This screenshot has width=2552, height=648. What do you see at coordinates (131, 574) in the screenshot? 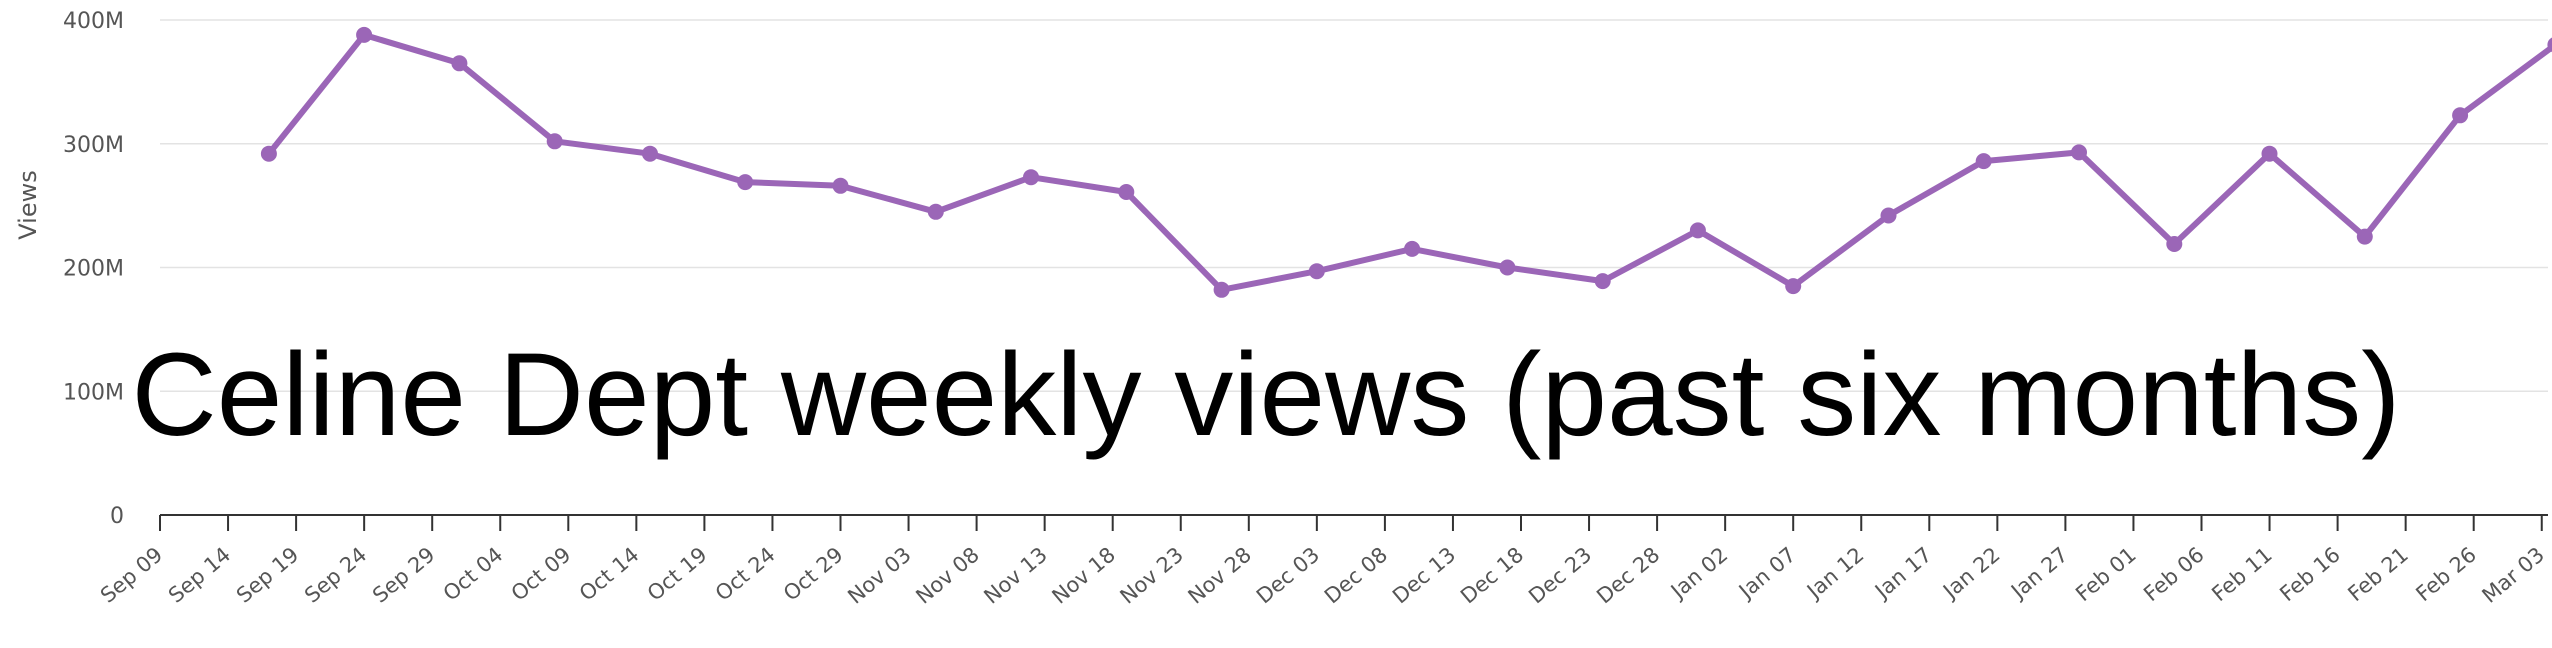
I see `x-tick-label: Sep 09` at bounding box center [131, 574].